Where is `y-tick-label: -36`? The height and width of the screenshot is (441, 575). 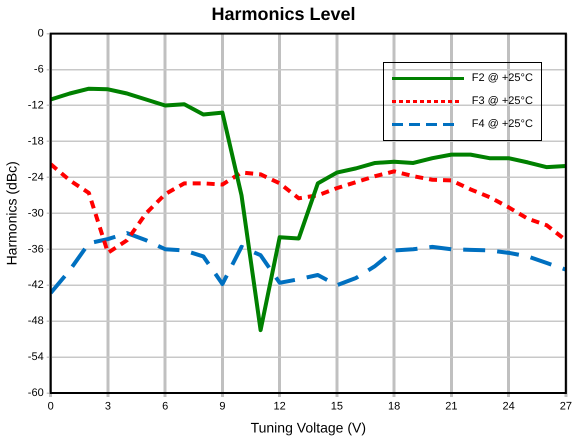
y-tick-label: -36 is located at coordinates (36, 249).